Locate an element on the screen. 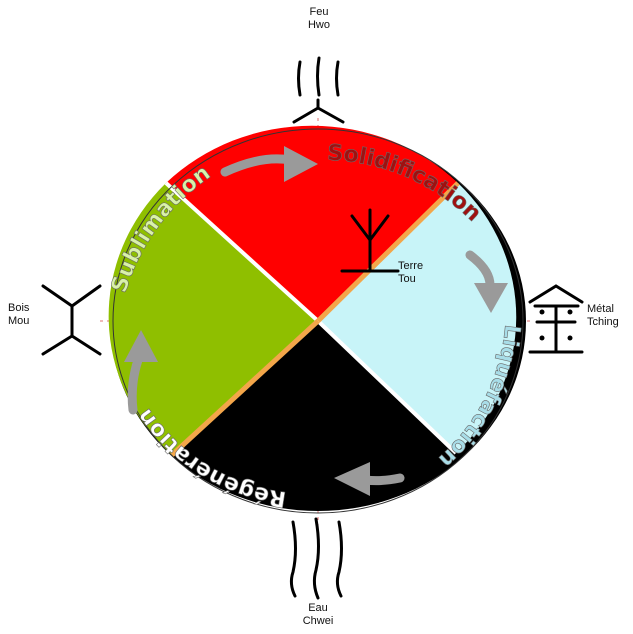 The width and height of the screenshot is (633, 634). divider-wood-water is located at coordinates (245, 388).